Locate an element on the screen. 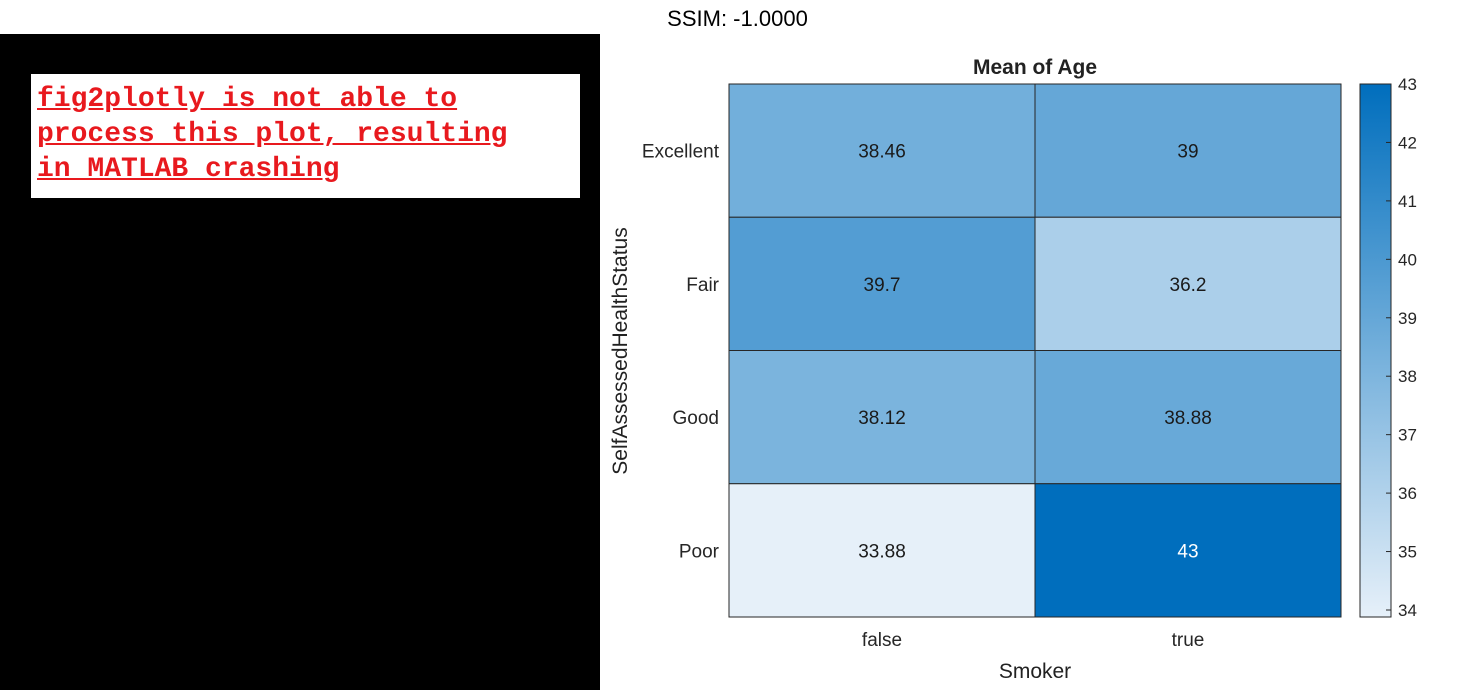  colorbar-tick-label: 40 is located at coordinates (1407, 259).